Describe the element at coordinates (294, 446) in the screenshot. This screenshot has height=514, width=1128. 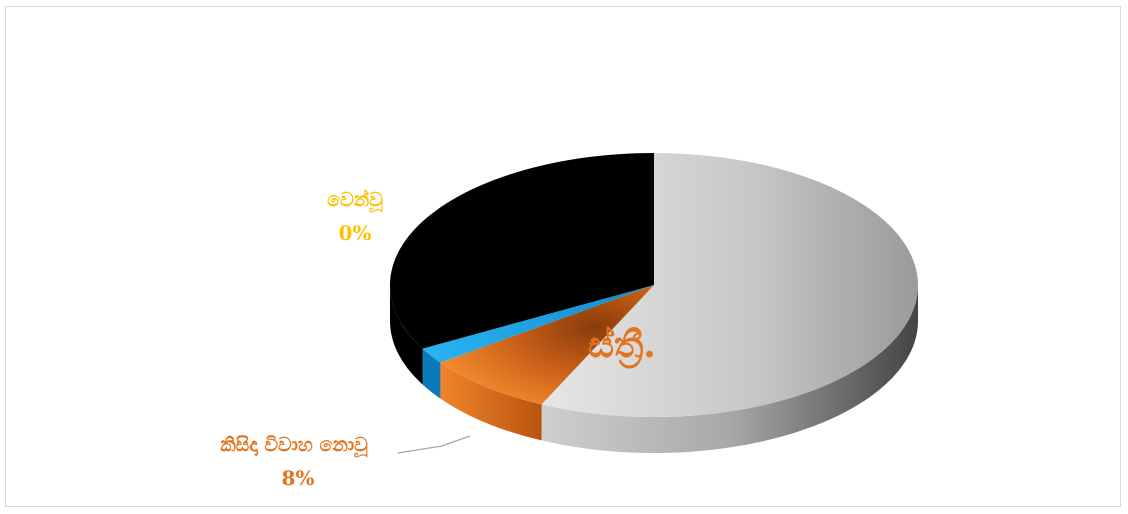
I see `label-never-married: කිසිදා විවාහ නොවූ` at that location.